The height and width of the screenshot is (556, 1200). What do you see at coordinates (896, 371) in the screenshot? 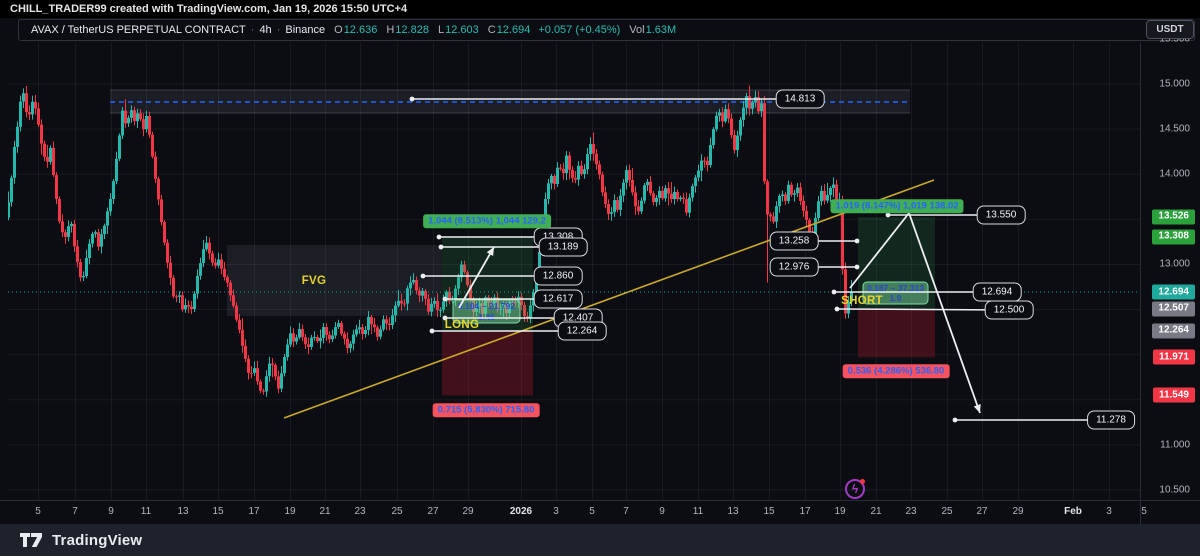
I see `short-stop-badge: 0.536 (4.286%) 536.80` at bounding box center [896, 371].